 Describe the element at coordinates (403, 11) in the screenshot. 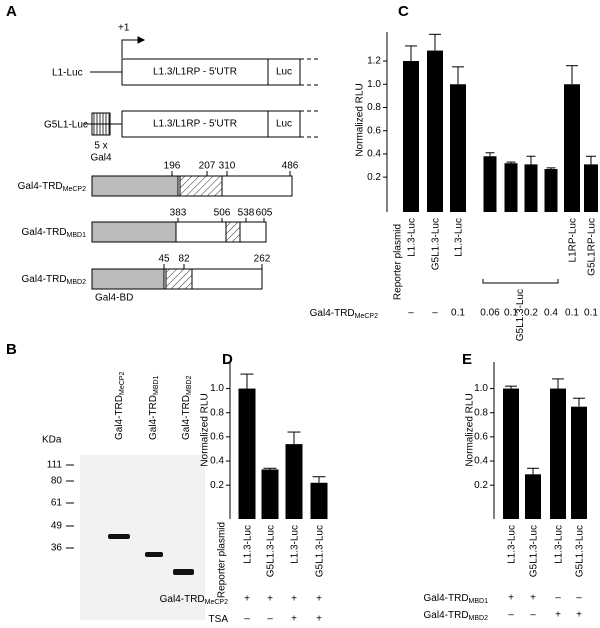

I see `panel-label: C` at that location.